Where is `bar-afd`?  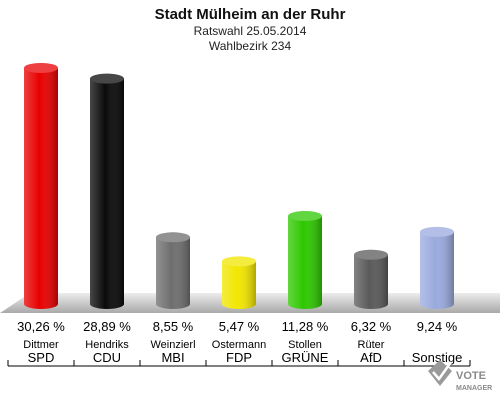 bar-afd is located at coordinates (371, 279).